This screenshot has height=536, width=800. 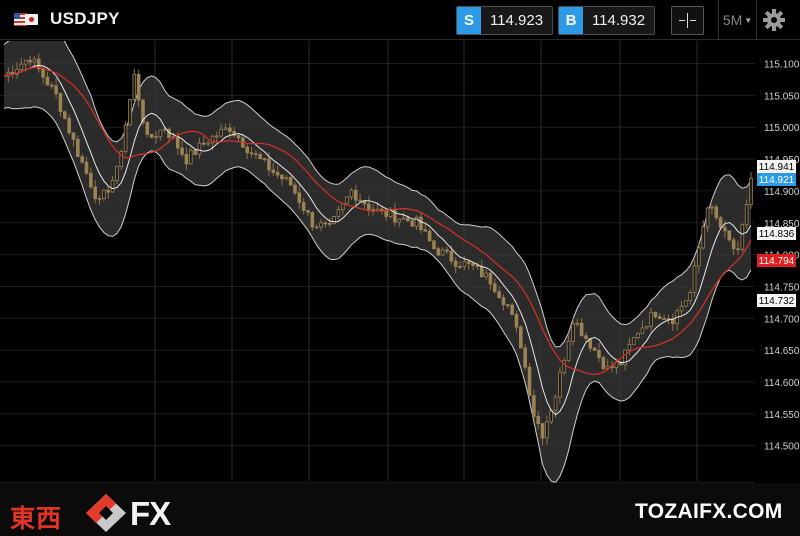 What do you see at coordinates (618, 20) in the screenshot?
I see `buy-price: 114.932` at bounding box center [618, 20].